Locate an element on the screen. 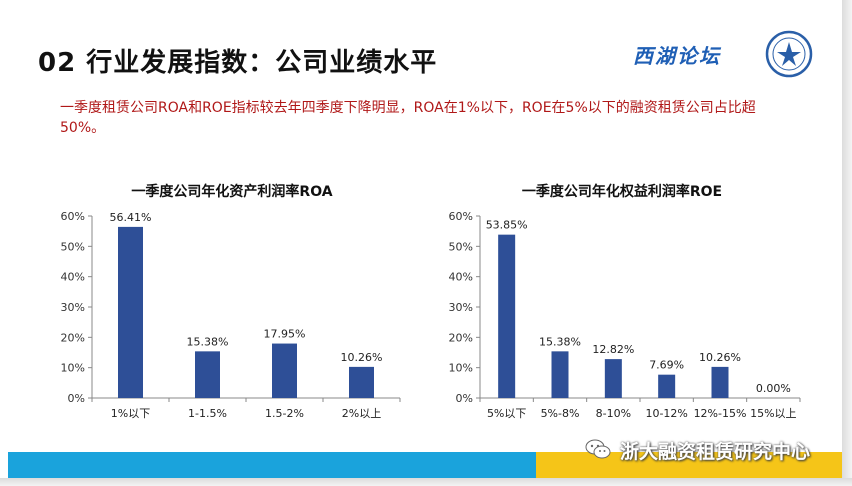 Image resolution: width=852 pixels, height=486 pixels. data-label: 7.69% is located at coordinates (666, 365).